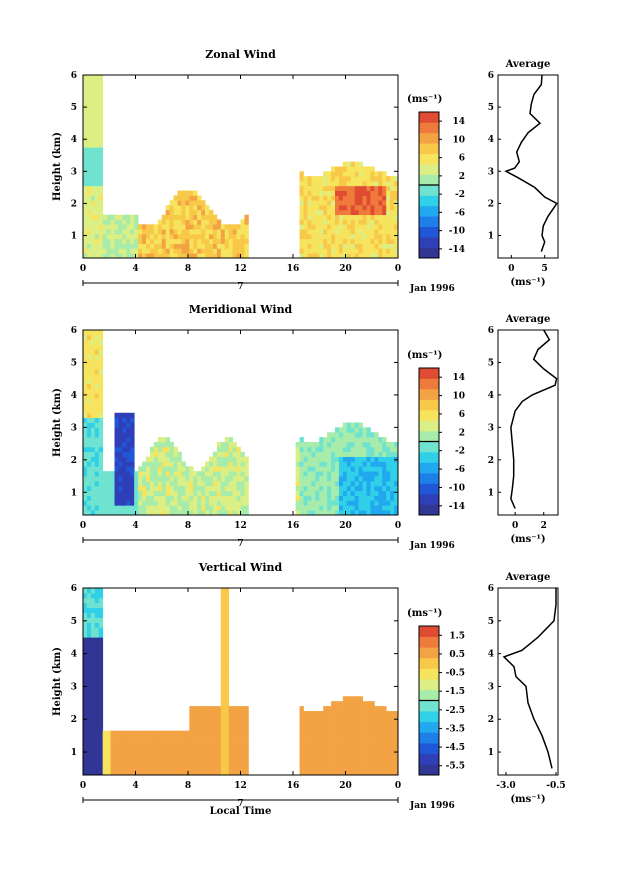  What do you see at coordinates (460, 195) in the screenshot?
I see `colorbar-tick-label: -2` at bounding box center [460, 195].